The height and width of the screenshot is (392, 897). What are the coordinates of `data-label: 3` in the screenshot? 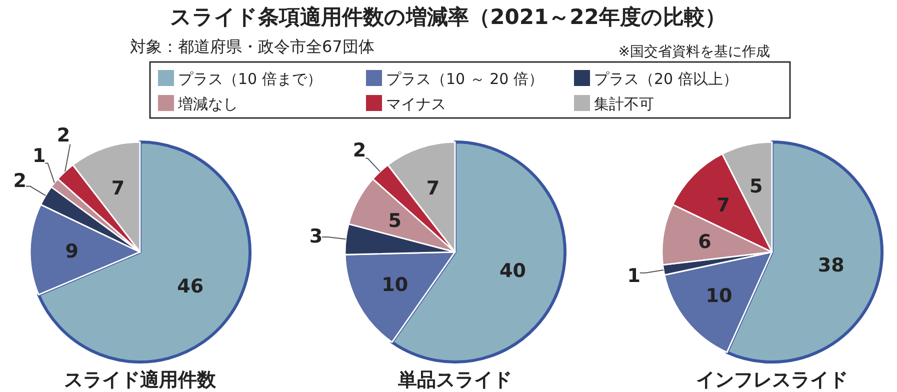 It's located at (316, 237).